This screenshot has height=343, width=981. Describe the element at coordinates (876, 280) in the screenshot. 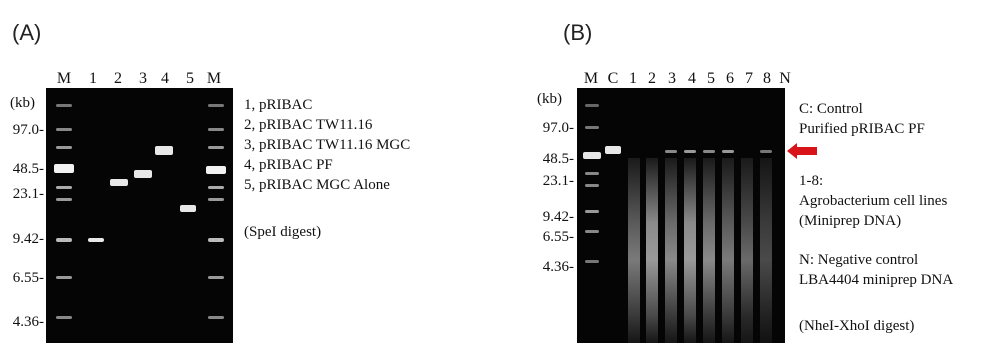

I see `legend-line: LBA4404 miniprep DNA` at that location.